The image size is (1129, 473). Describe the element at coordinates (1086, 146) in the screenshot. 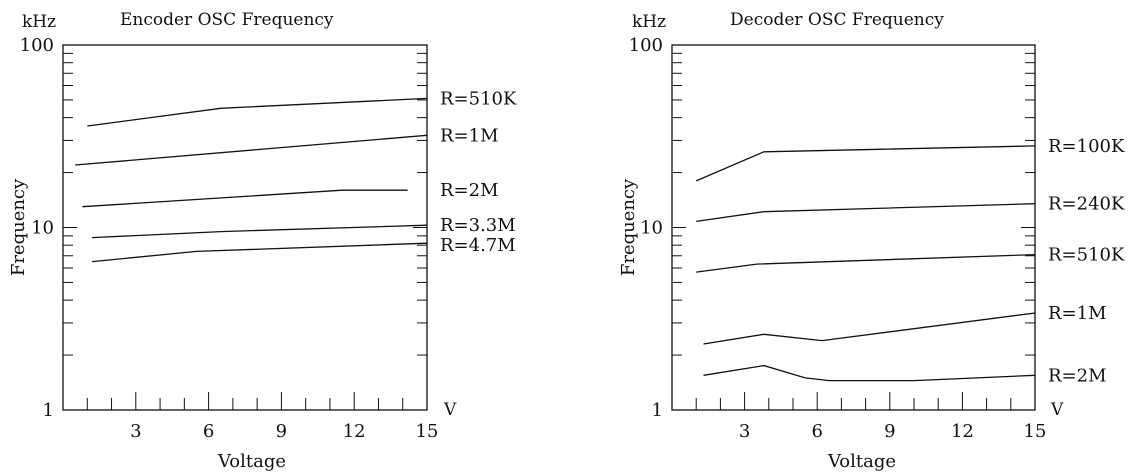

I see `series-label: R=100K` at that location.